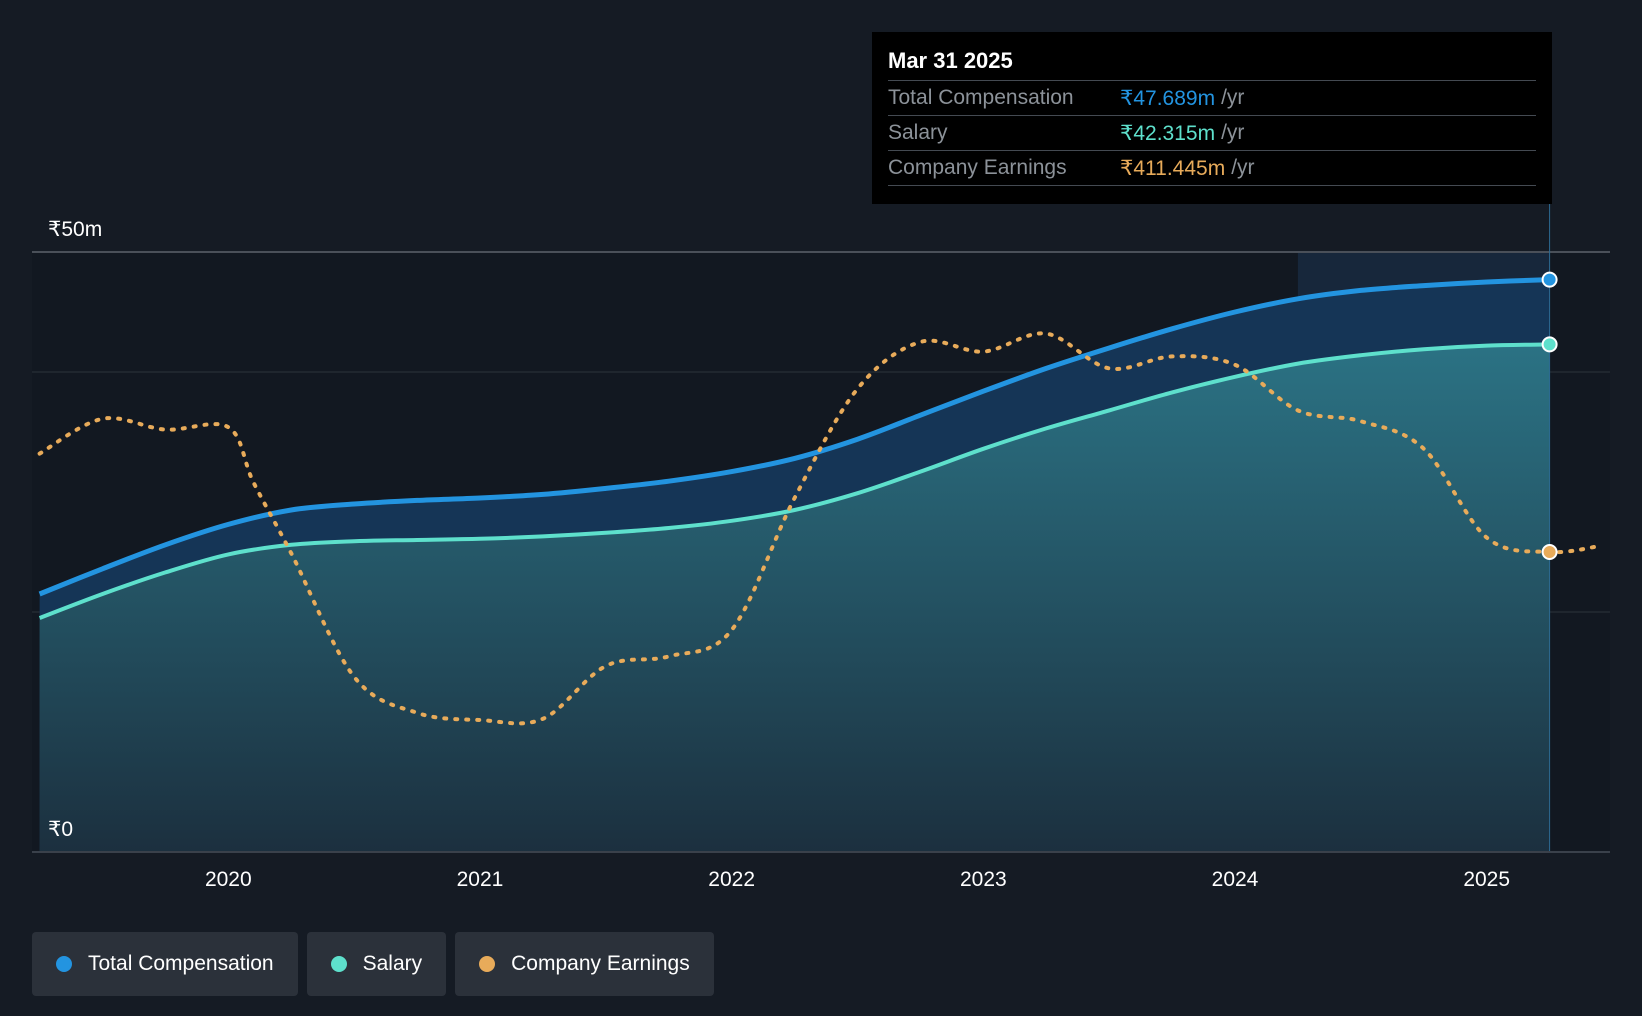  What do you see at coordinates (1235, 879) in the screenshot?
I see `x-tick-label: 2024` at bounding box center [1235, 879].